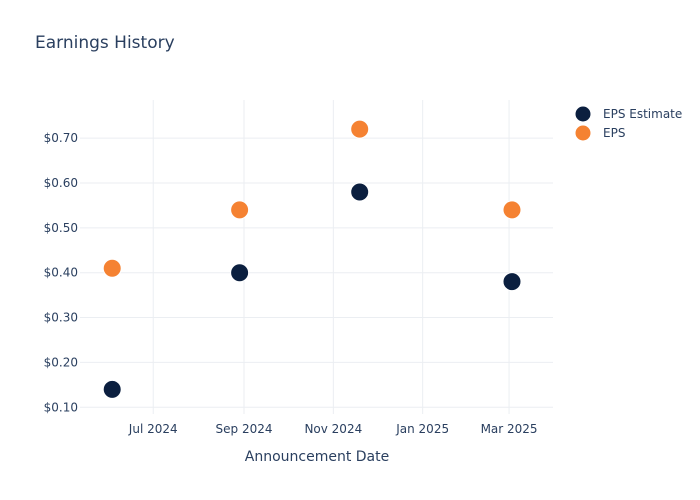 The image size is (700, 500). Describe the element at coordinates (61, 228) in the screenshot. I see `y-tick-label: $0.50` at that location.